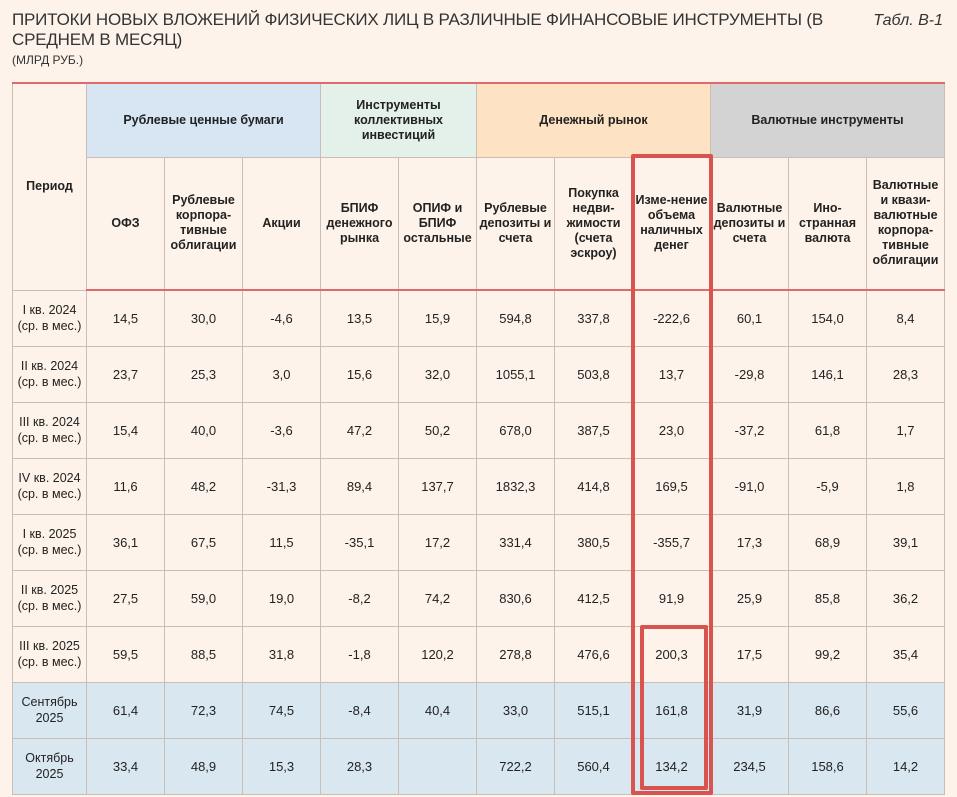  What do you see at coordinates (671, 766) in the screenshot?
I see `value-cell: 134,2` at bounding box center [671, 766].